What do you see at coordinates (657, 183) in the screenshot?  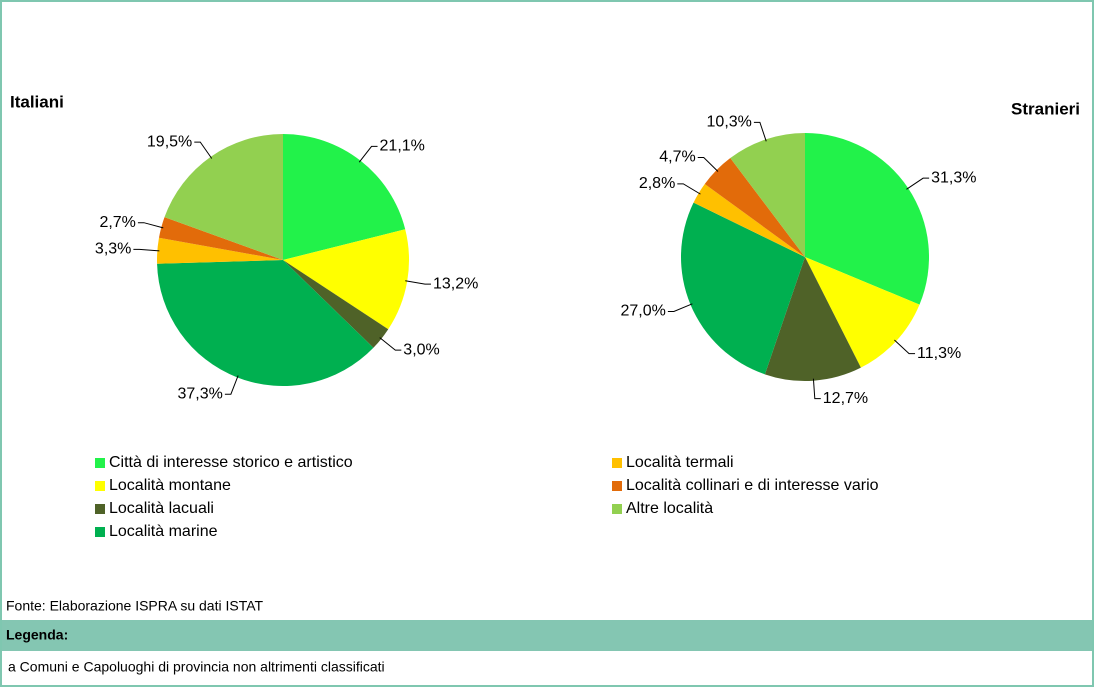 I see `data-label: 2,8%` at bounding box center [657, 183].